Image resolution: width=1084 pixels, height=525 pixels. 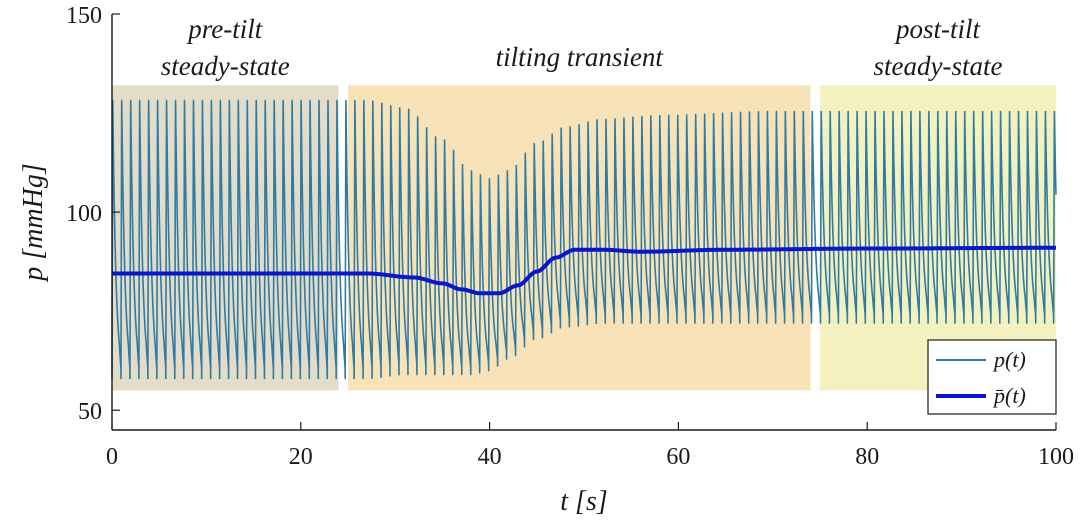 I want to click on phase-label-0-1: steady-state, so click(x=225, y=66).